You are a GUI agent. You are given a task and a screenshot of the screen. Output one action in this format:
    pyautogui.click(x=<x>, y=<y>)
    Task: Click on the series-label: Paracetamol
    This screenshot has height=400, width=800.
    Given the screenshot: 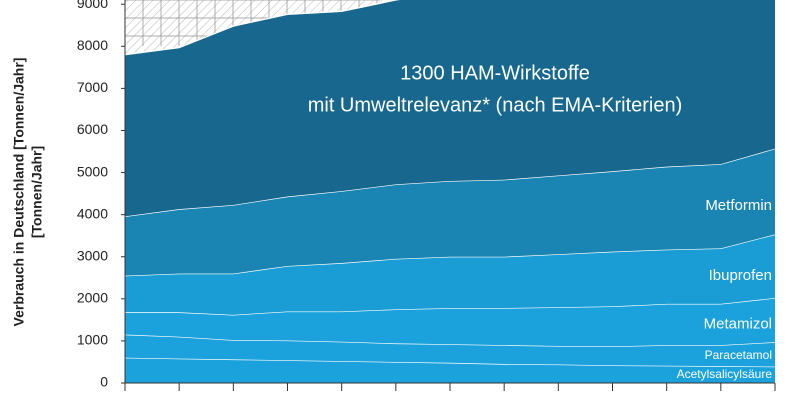 What is the action you would take?
    pyautogui.click(x=738, y=355)
    